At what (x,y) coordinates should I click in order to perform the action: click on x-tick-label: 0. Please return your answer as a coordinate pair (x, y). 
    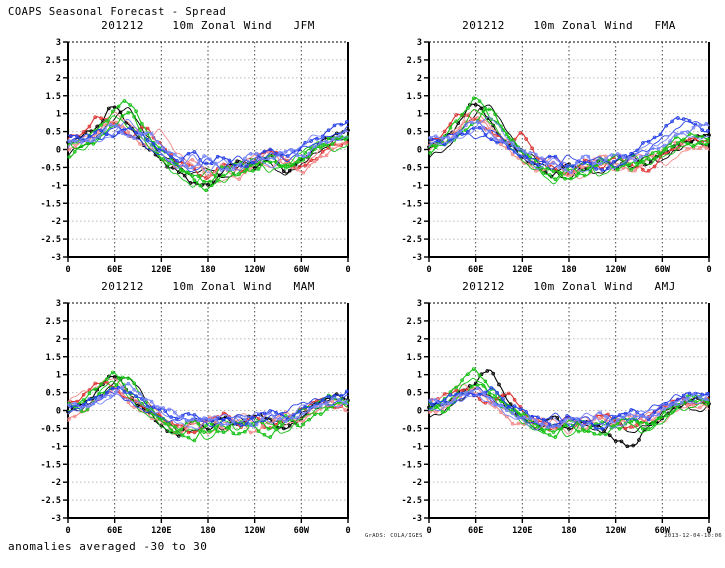
    Looking at the image, I should click on (428, 270).